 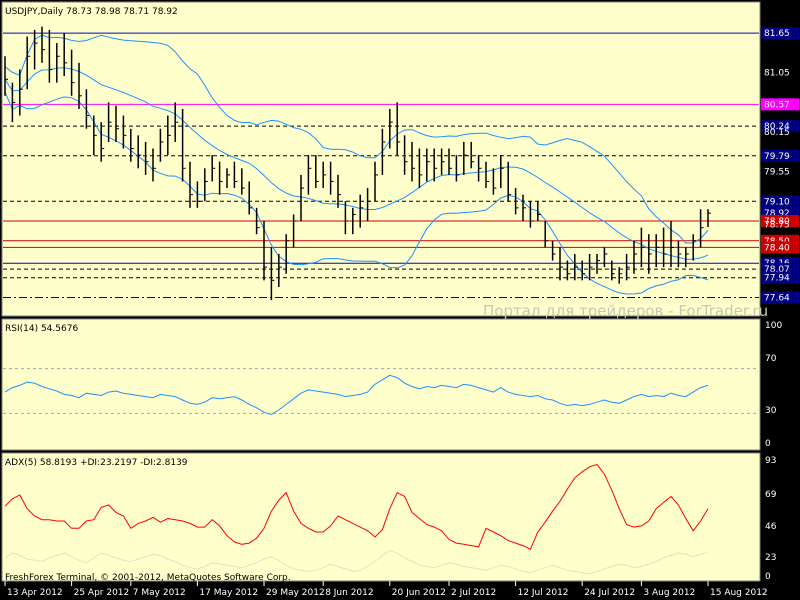 What do you see at coordinates (771, 411) in the screenshot?
I see `rsi-axis-30: 30` at bounding box center [771, 411].